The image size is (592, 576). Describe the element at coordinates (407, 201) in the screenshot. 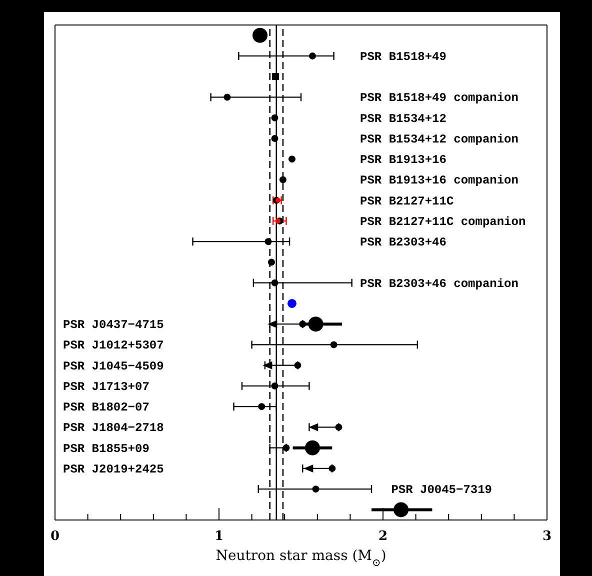

I see `y-tick-label: PSR B2127+11C` at that location.